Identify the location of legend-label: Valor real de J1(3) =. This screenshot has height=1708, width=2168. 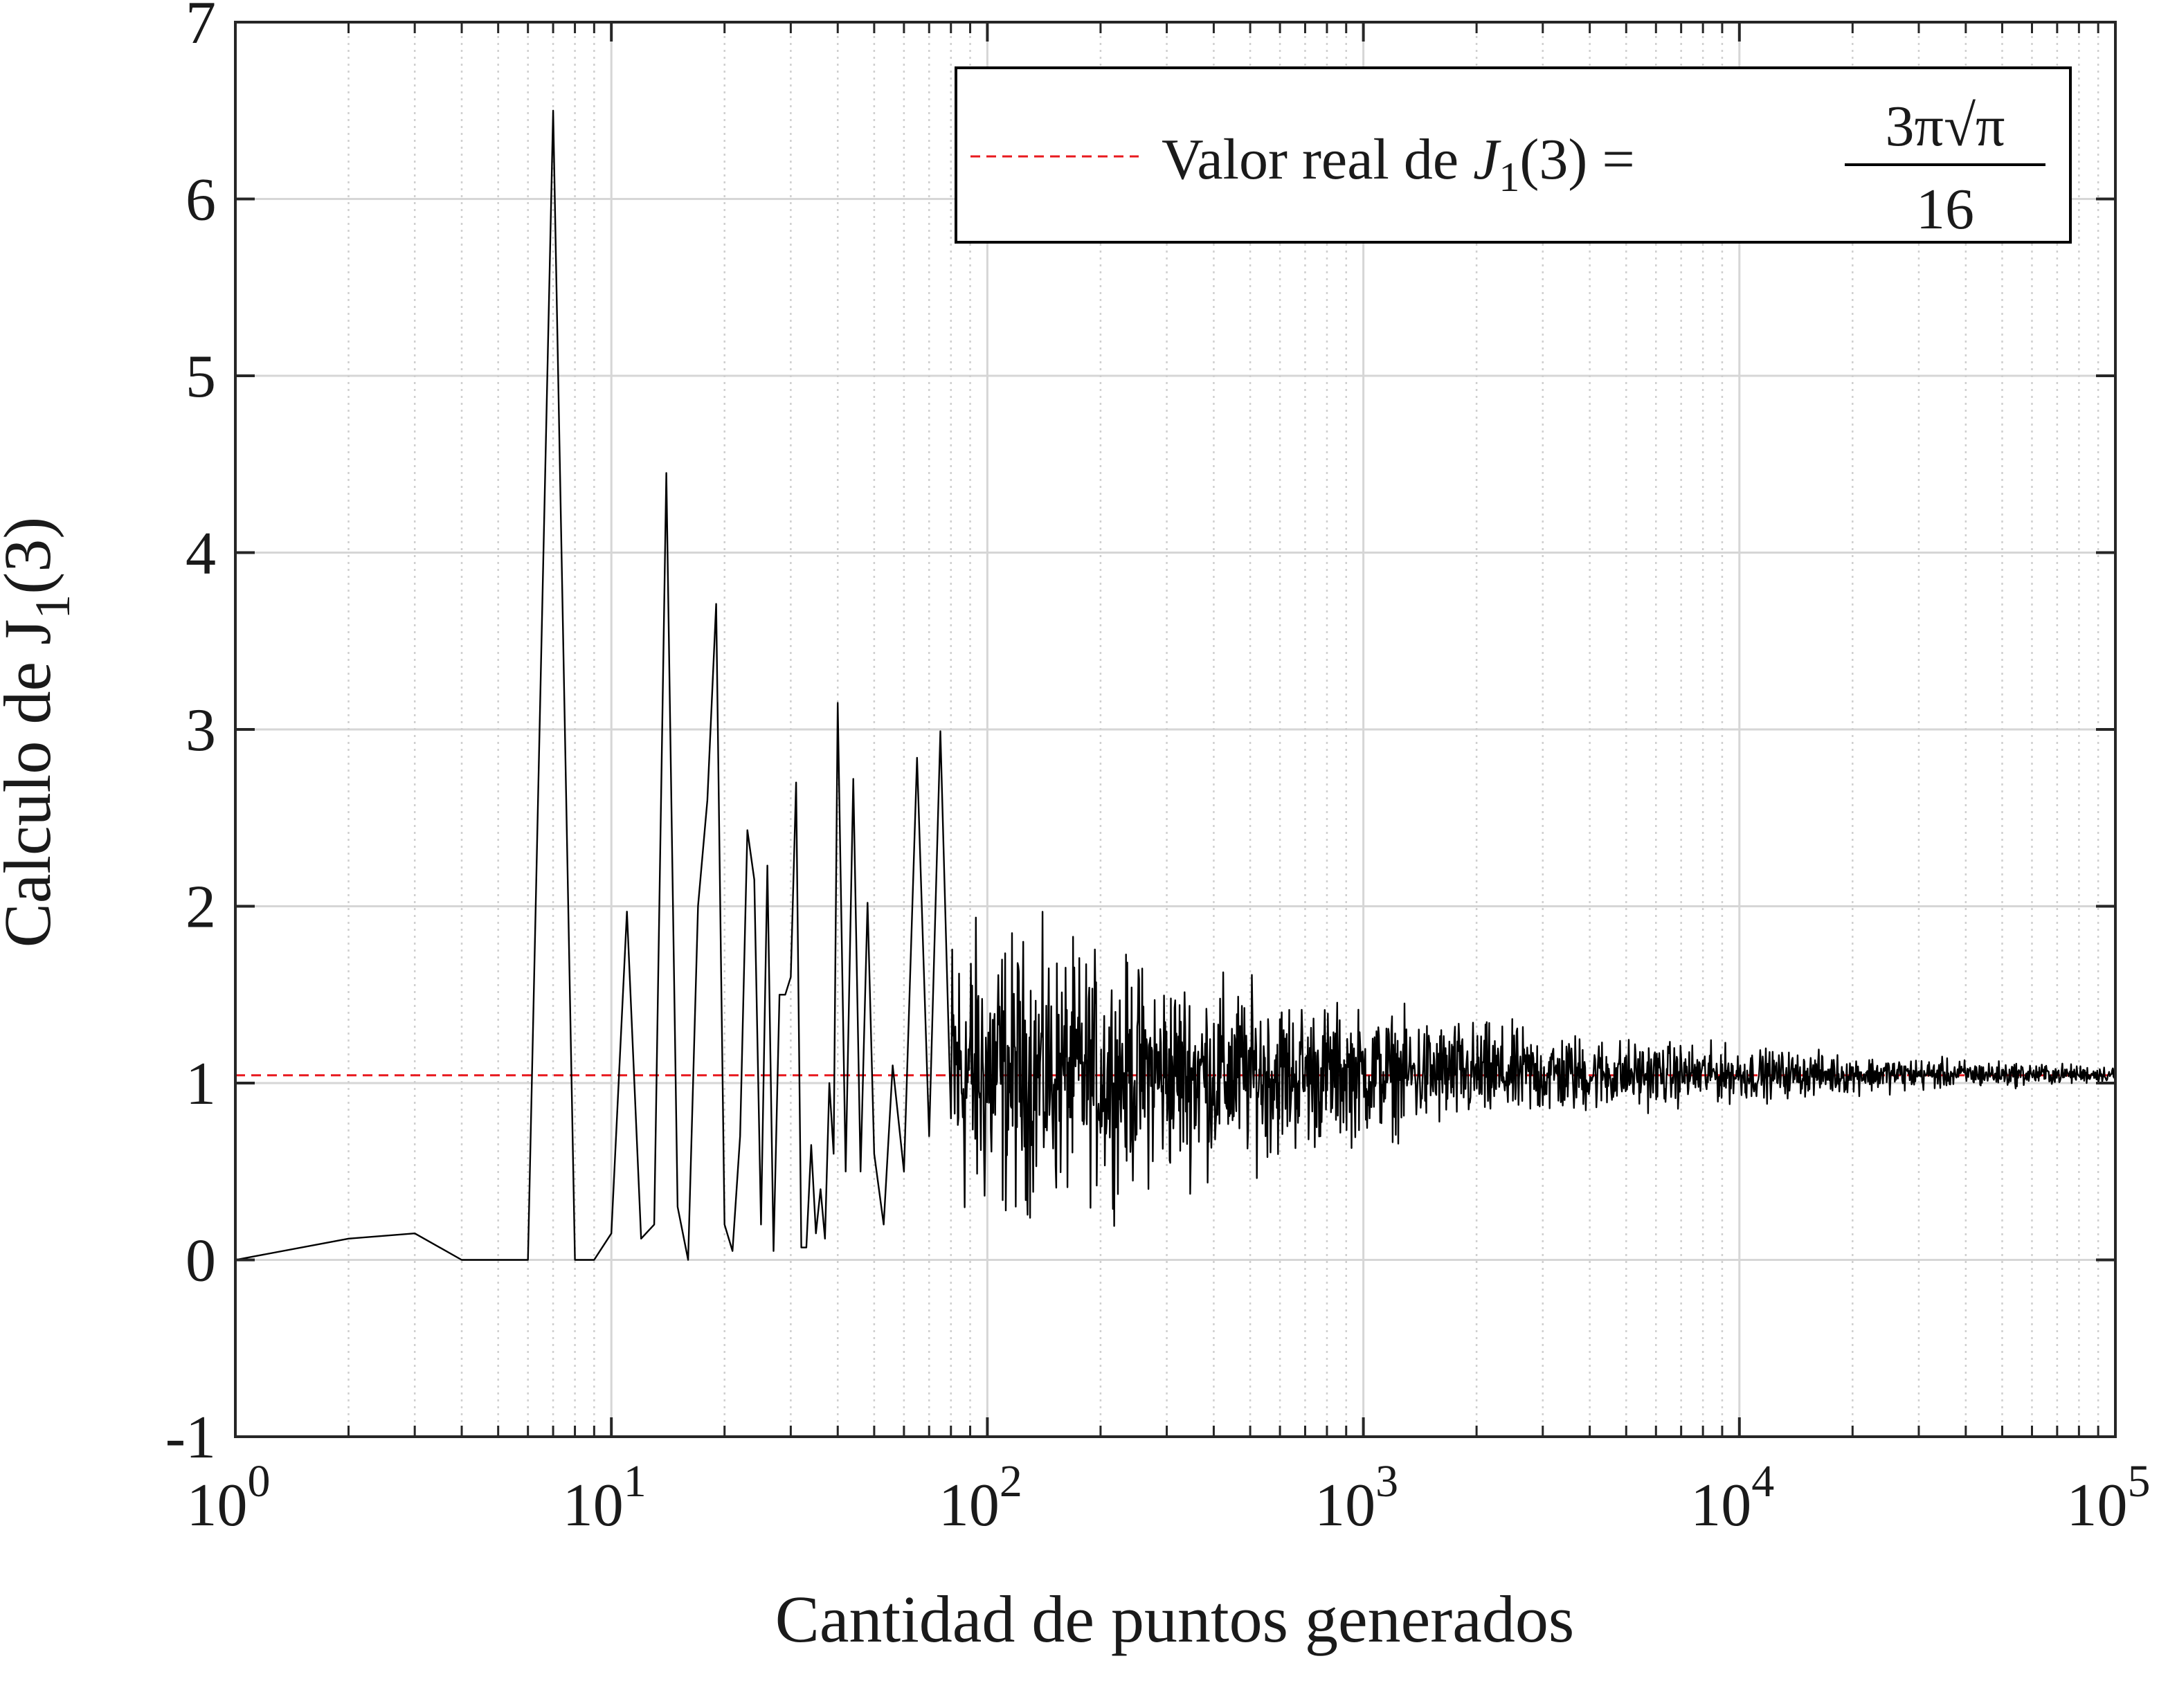
(1398, 163).